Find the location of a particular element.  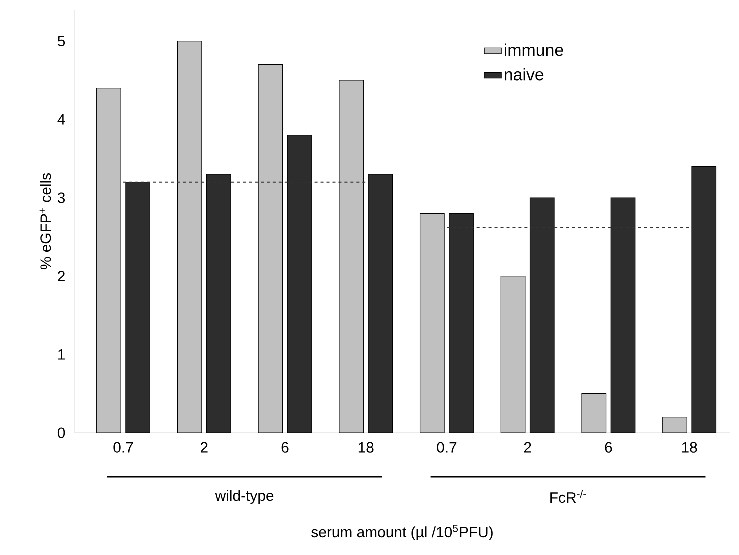

legend-label: immune is located at coordinates (534, 50).